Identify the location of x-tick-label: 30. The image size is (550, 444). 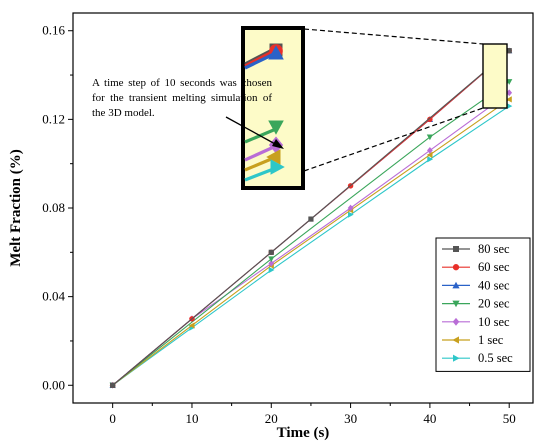
(350, 418).